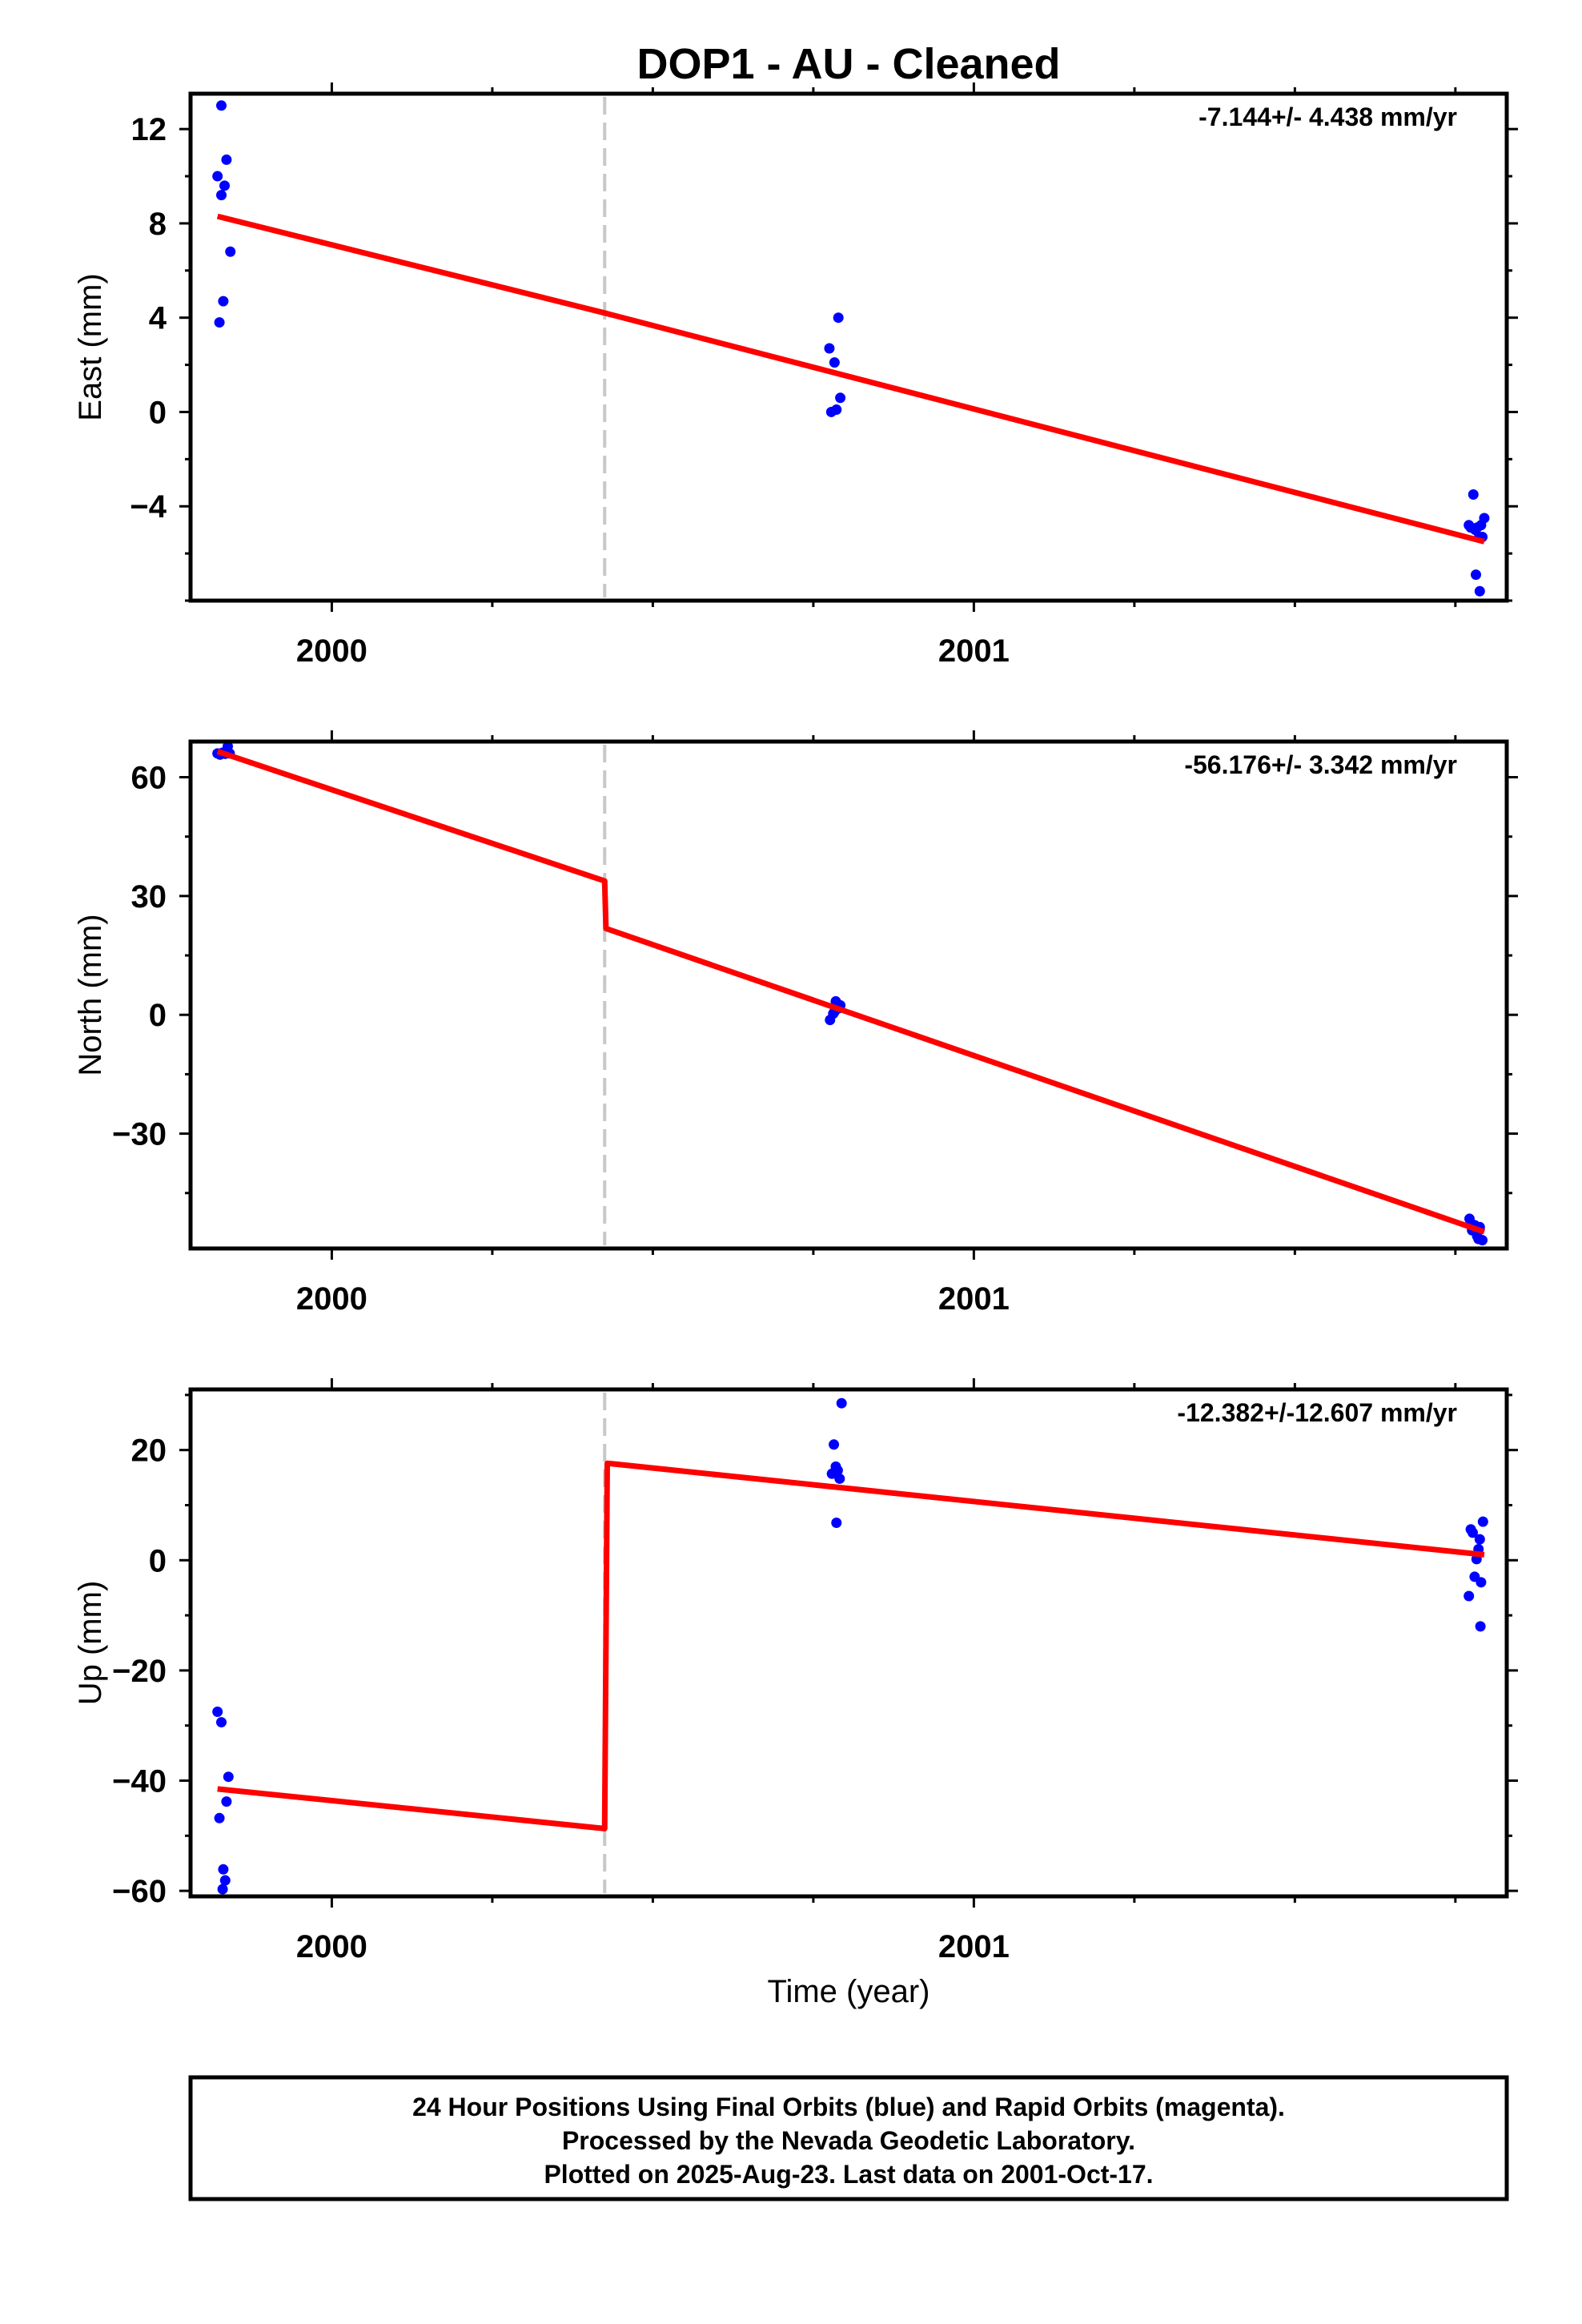  Describe the element at coordinates (149, 897) in the screenshot. I see `y-tick-label: 30` at that location.